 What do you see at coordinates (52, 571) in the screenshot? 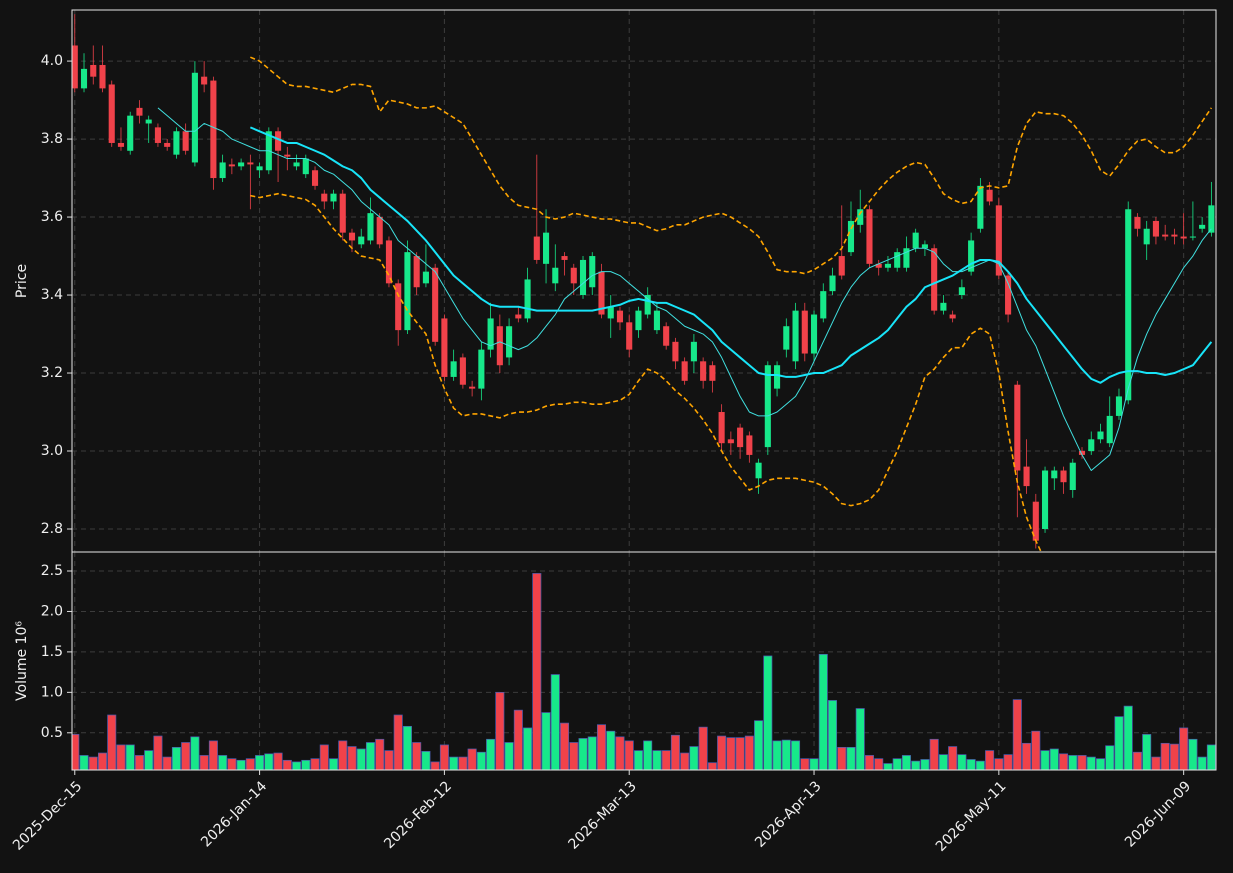
I see `y-tick-label: 2.5` at bounding box center [52, 571].